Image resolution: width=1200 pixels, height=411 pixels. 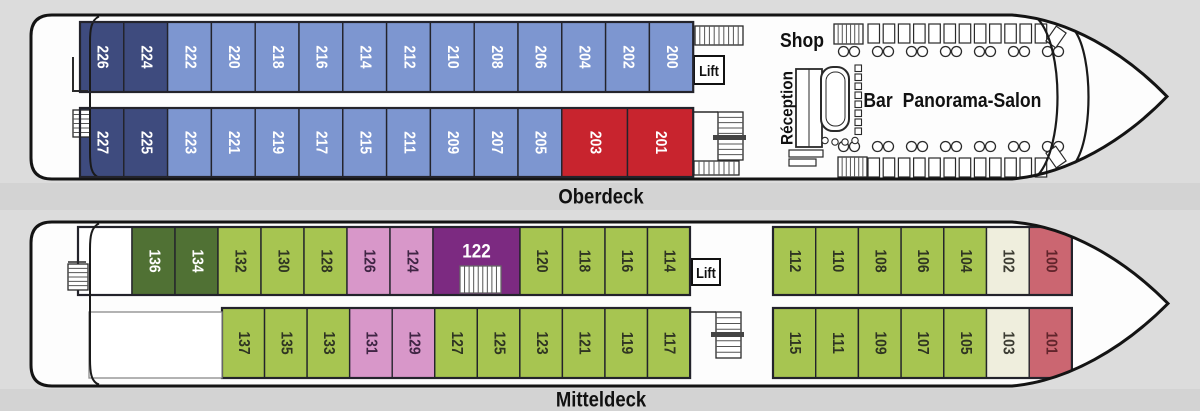 I want to click on cabin-number: 107, so click(x=922, y=342).